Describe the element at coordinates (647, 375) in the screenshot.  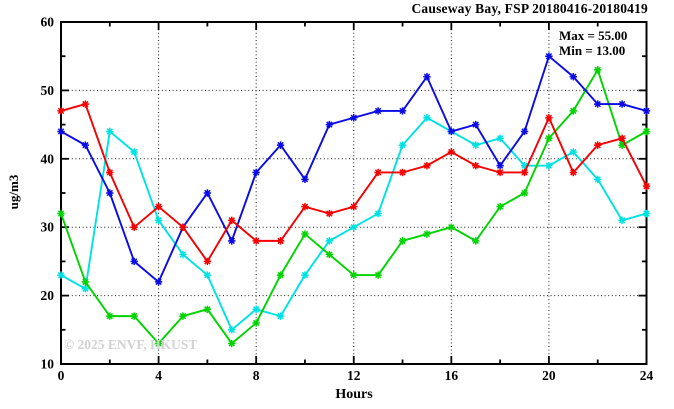
I see `x-tick-label: 24` at that location.